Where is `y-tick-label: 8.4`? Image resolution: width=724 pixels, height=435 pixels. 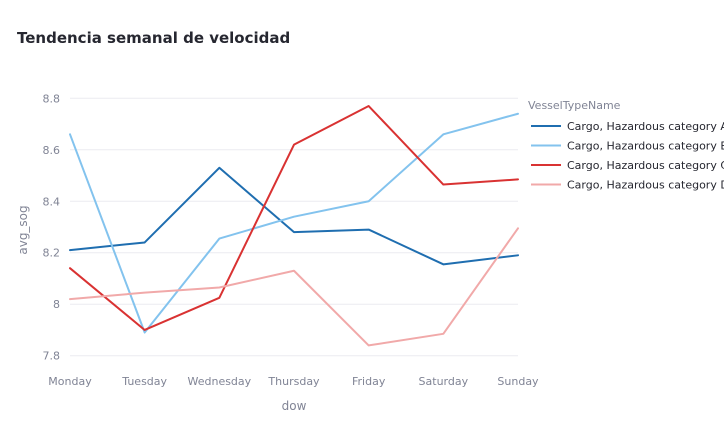 y-tick-label: 8.4 is located at coordinates (52, 201).